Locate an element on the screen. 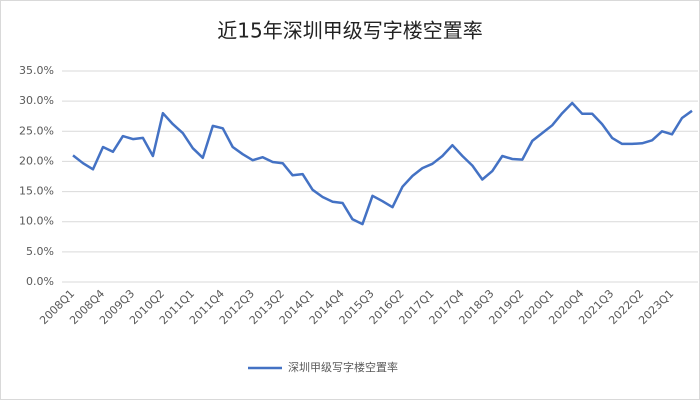  y-tick-label: 15.0% is located at coordinates (36, 191).